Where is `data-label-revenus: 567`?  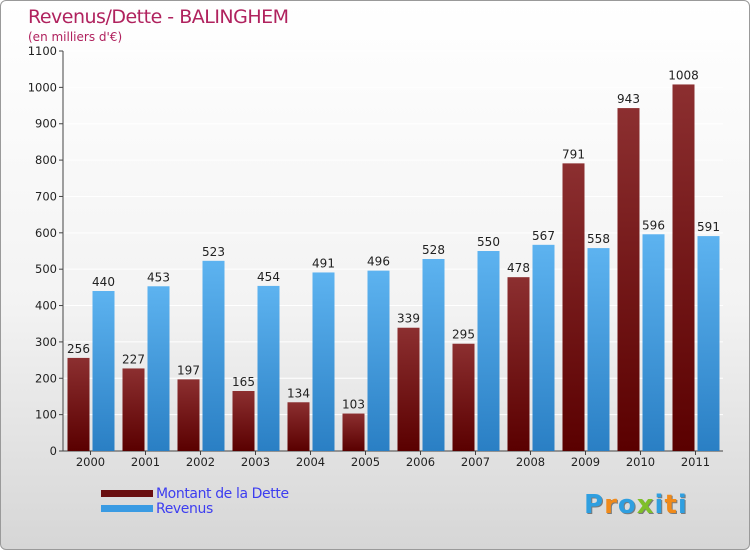
data-label-revenus: 567 is located at coordinates (543, 236).